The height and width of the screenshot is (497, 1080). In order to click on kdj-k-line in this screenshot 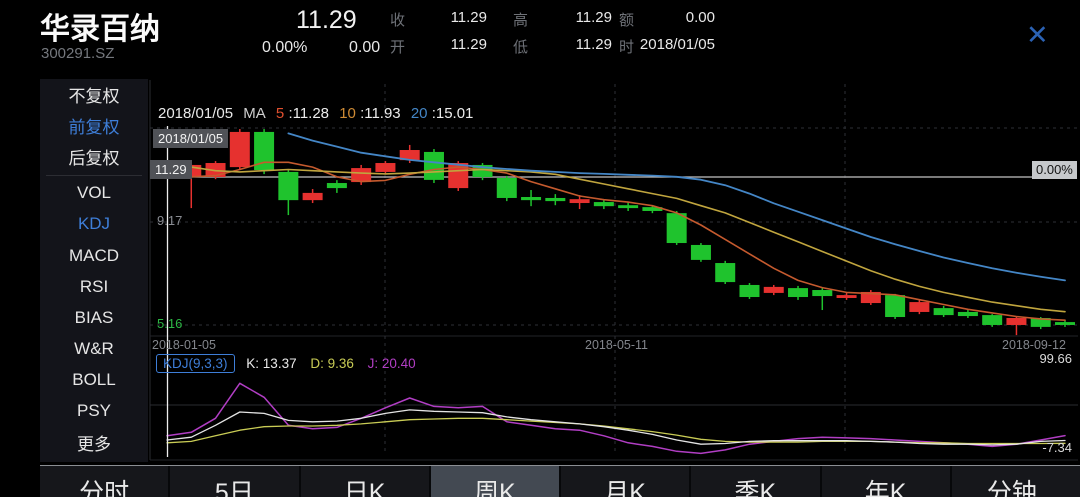, I will do `click(616, 427)`.